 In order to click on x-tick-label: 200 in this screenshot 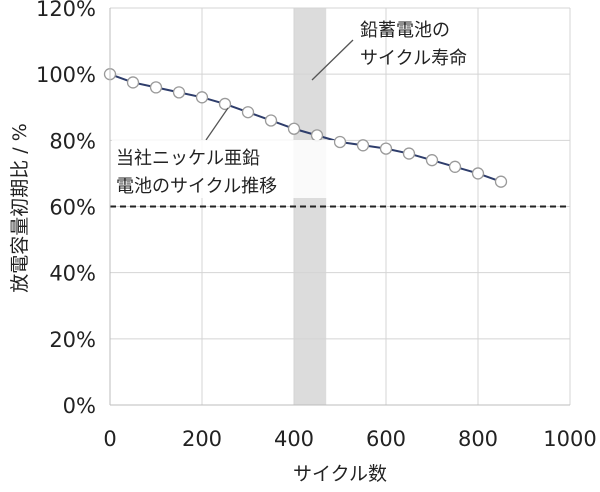, I will do `click(202, 439)`.